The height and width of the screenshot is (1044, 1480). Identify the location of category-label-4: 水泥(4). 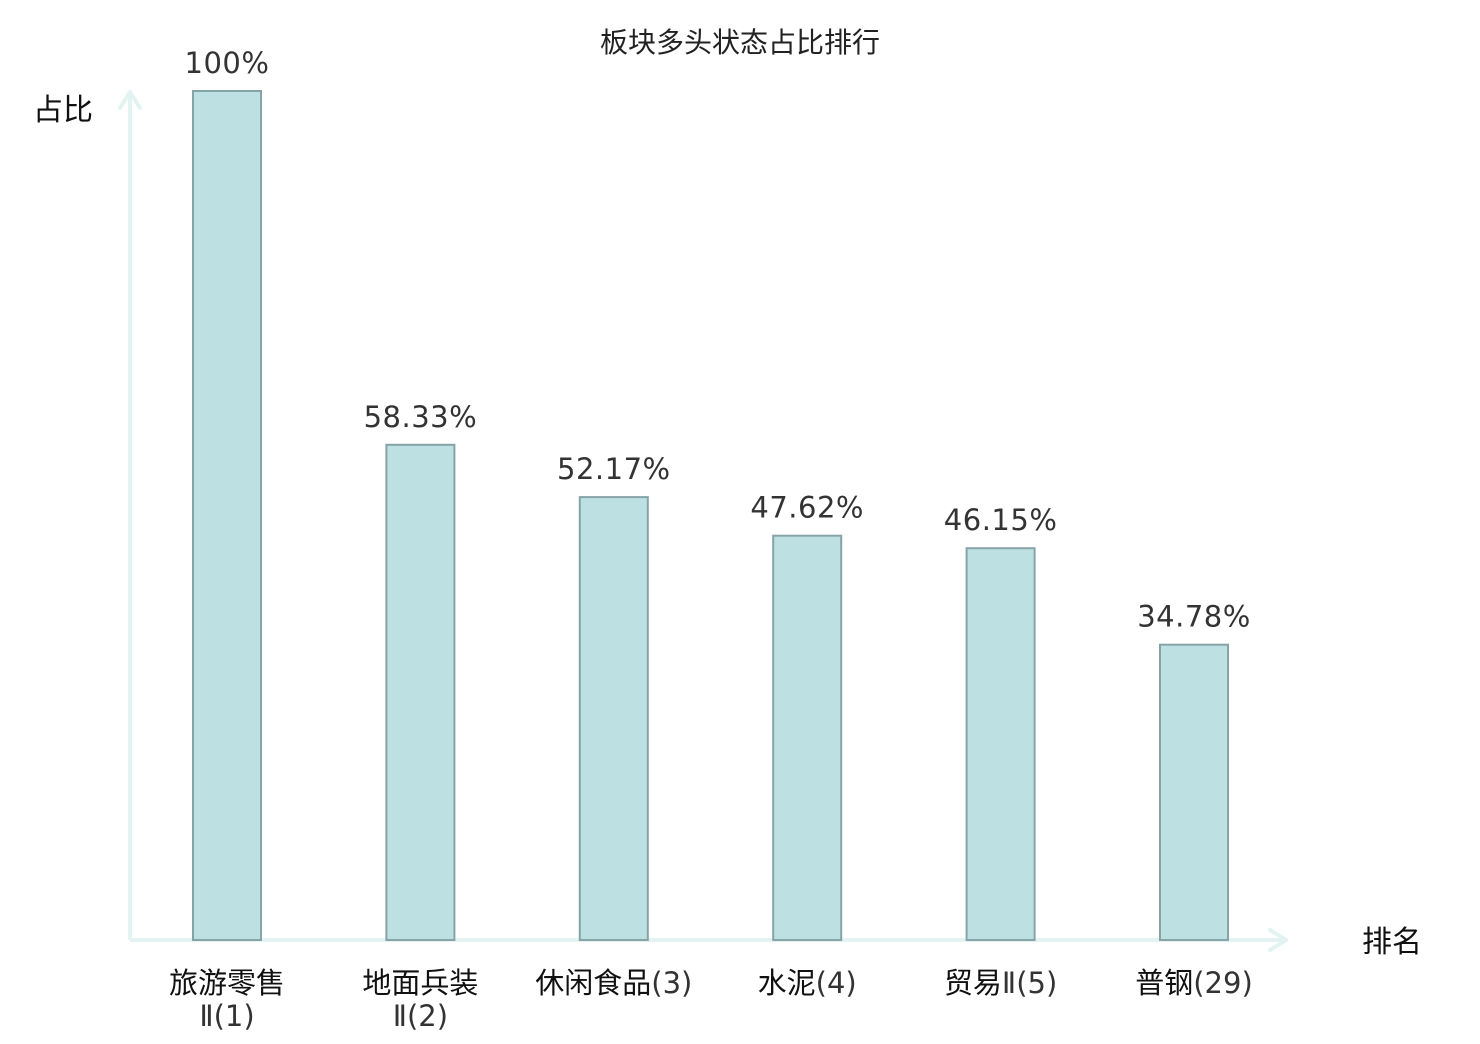
(807, 983).